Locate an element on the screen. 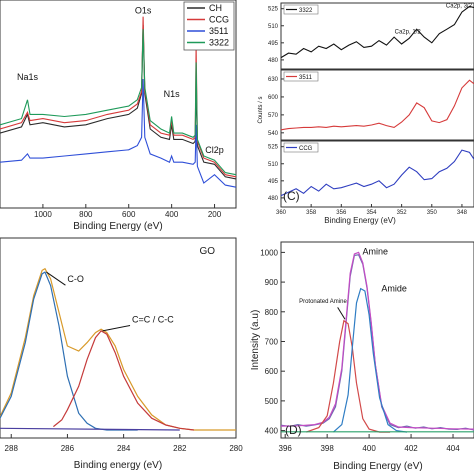 The image size is (474, 474). panel-d-y-tick-label: 500 is located at coordinates (272, 401).